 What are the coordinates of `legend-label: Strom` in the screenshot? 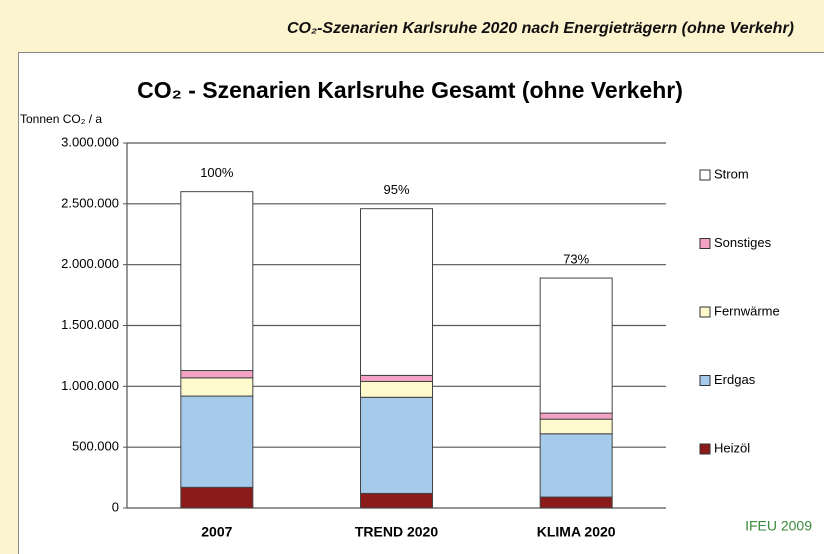 It's located at (731, 173).